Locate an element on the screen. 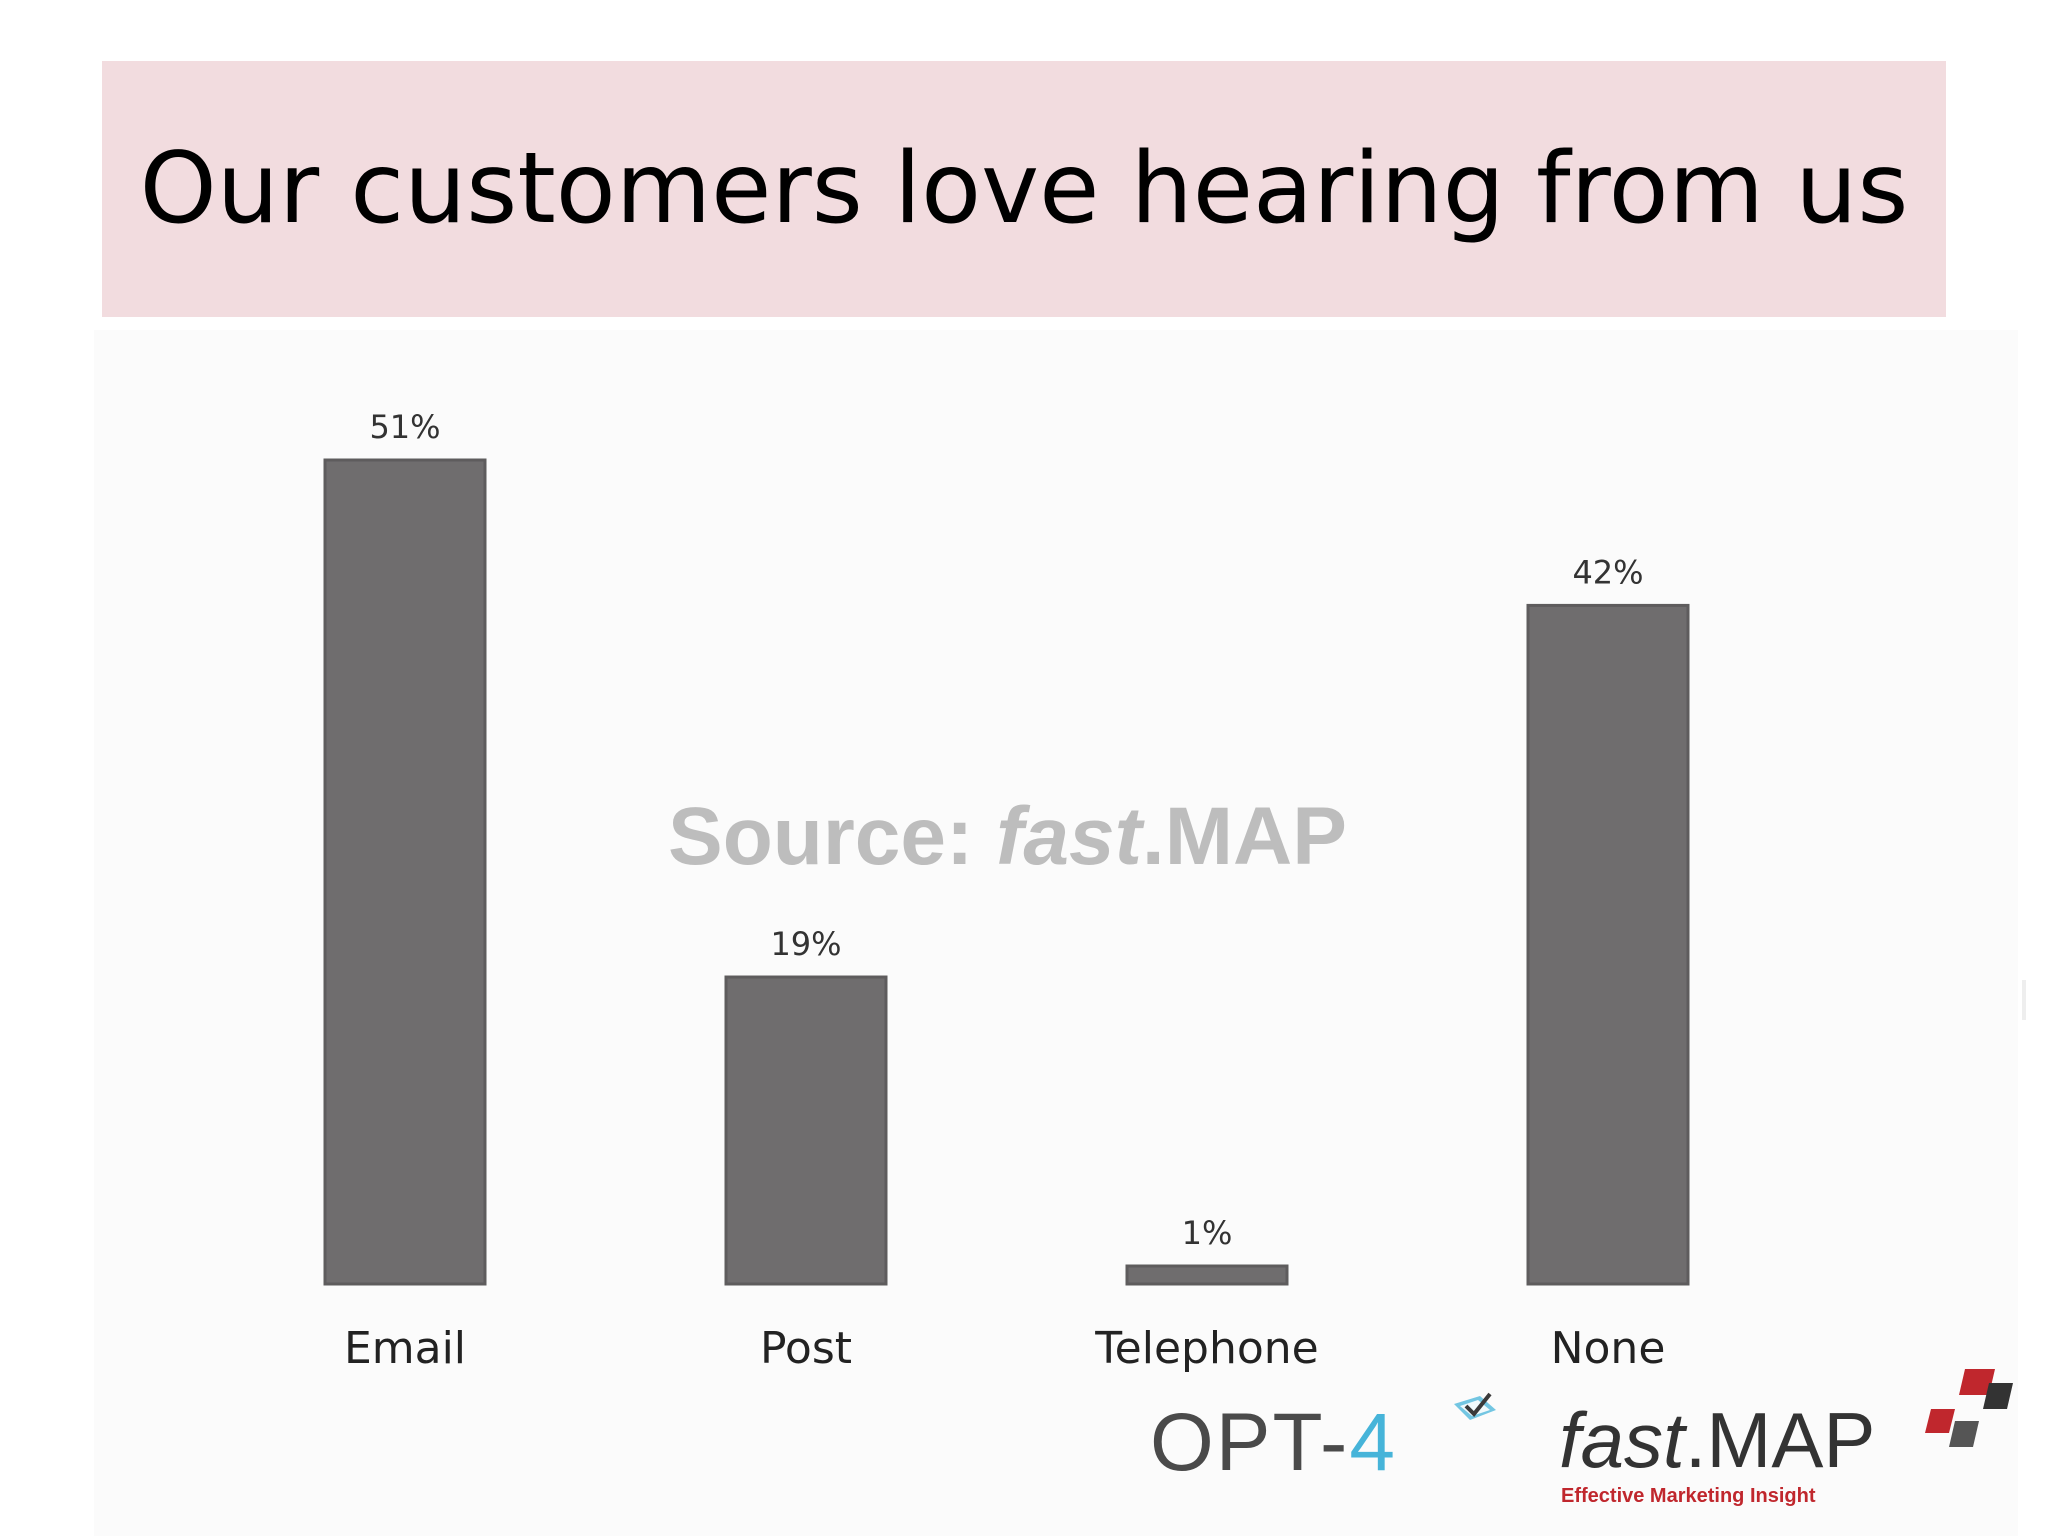 Image resolution: width=2048 pixels, height=1536 pixels. opt4-logo: OPT-4 is located at coordinates (1330, 1445).